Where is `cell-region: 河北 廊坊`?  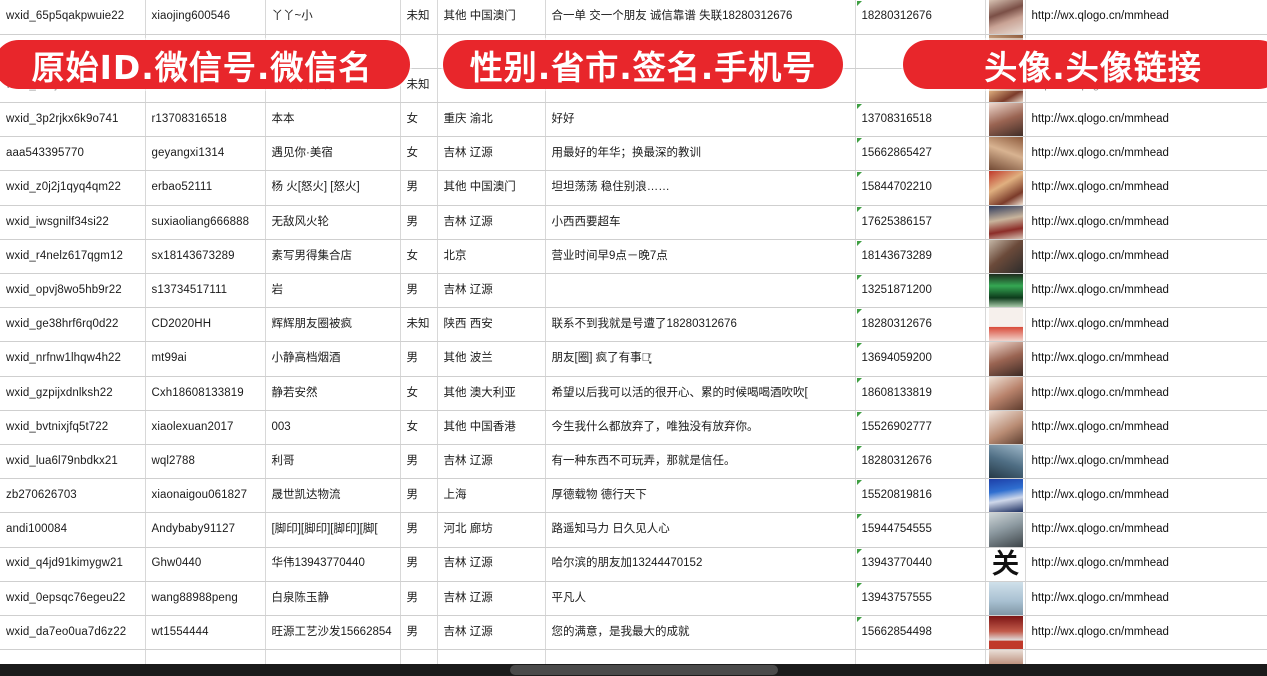 cell-region: 河北 廊坊 is located at coordinates (491, 530).